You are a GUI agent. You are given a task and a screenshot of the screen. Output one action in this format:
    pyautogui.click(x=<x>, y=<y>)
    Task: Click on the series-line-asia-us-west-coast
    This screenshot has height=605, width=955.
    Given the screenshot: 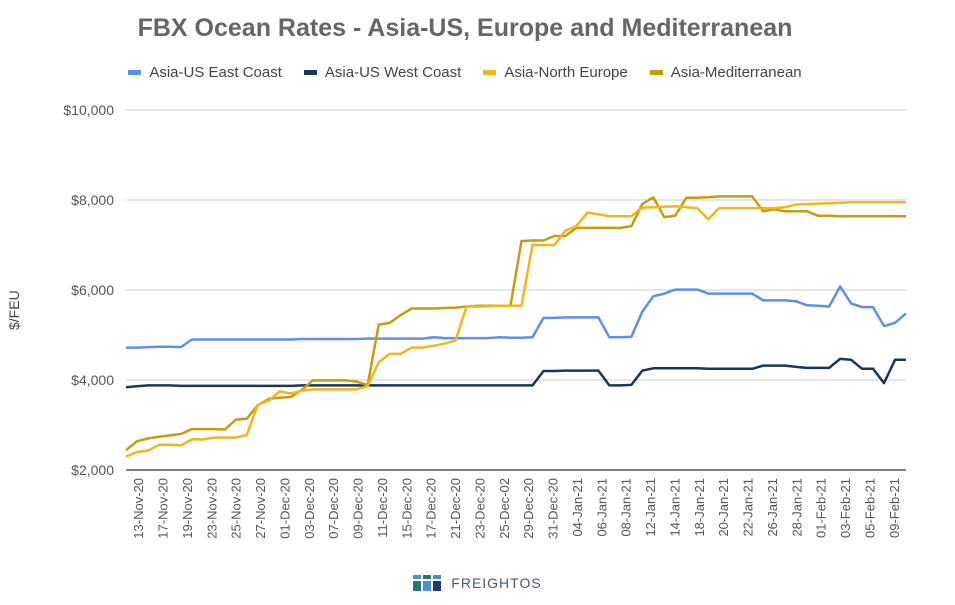 What is the action you would take?
    pyautogui.click(x=515, y=373)
    